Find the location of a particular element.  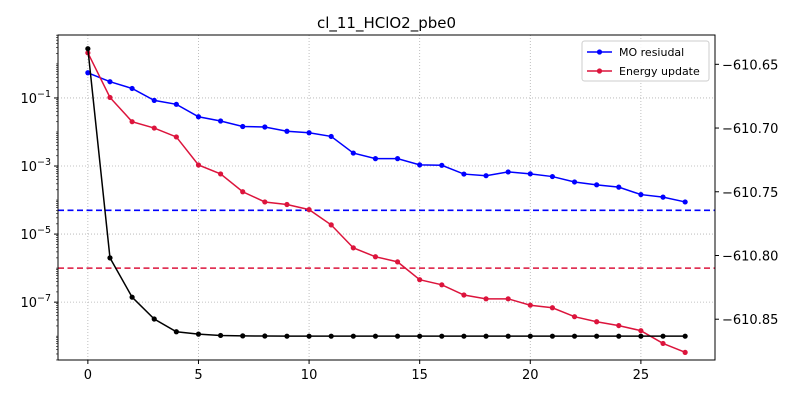

x-tick-label: 15 is located at coordinates (419, 375).